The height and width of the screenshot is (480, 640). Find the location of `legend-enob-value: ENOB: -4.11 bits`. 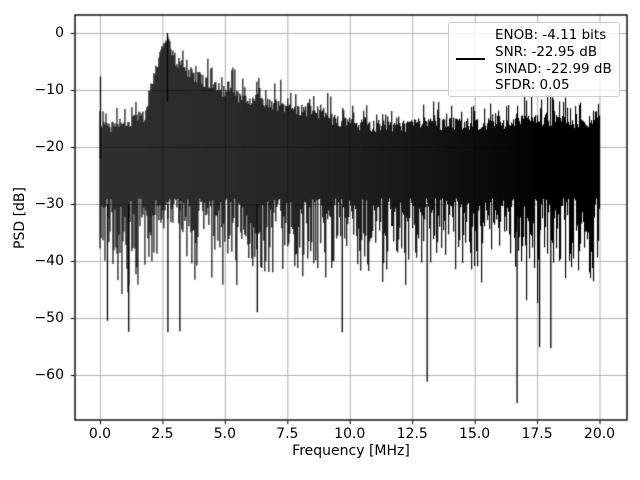

legend-enob-value: ENOB: -4.11 bits is located at coordinates (551, 35).